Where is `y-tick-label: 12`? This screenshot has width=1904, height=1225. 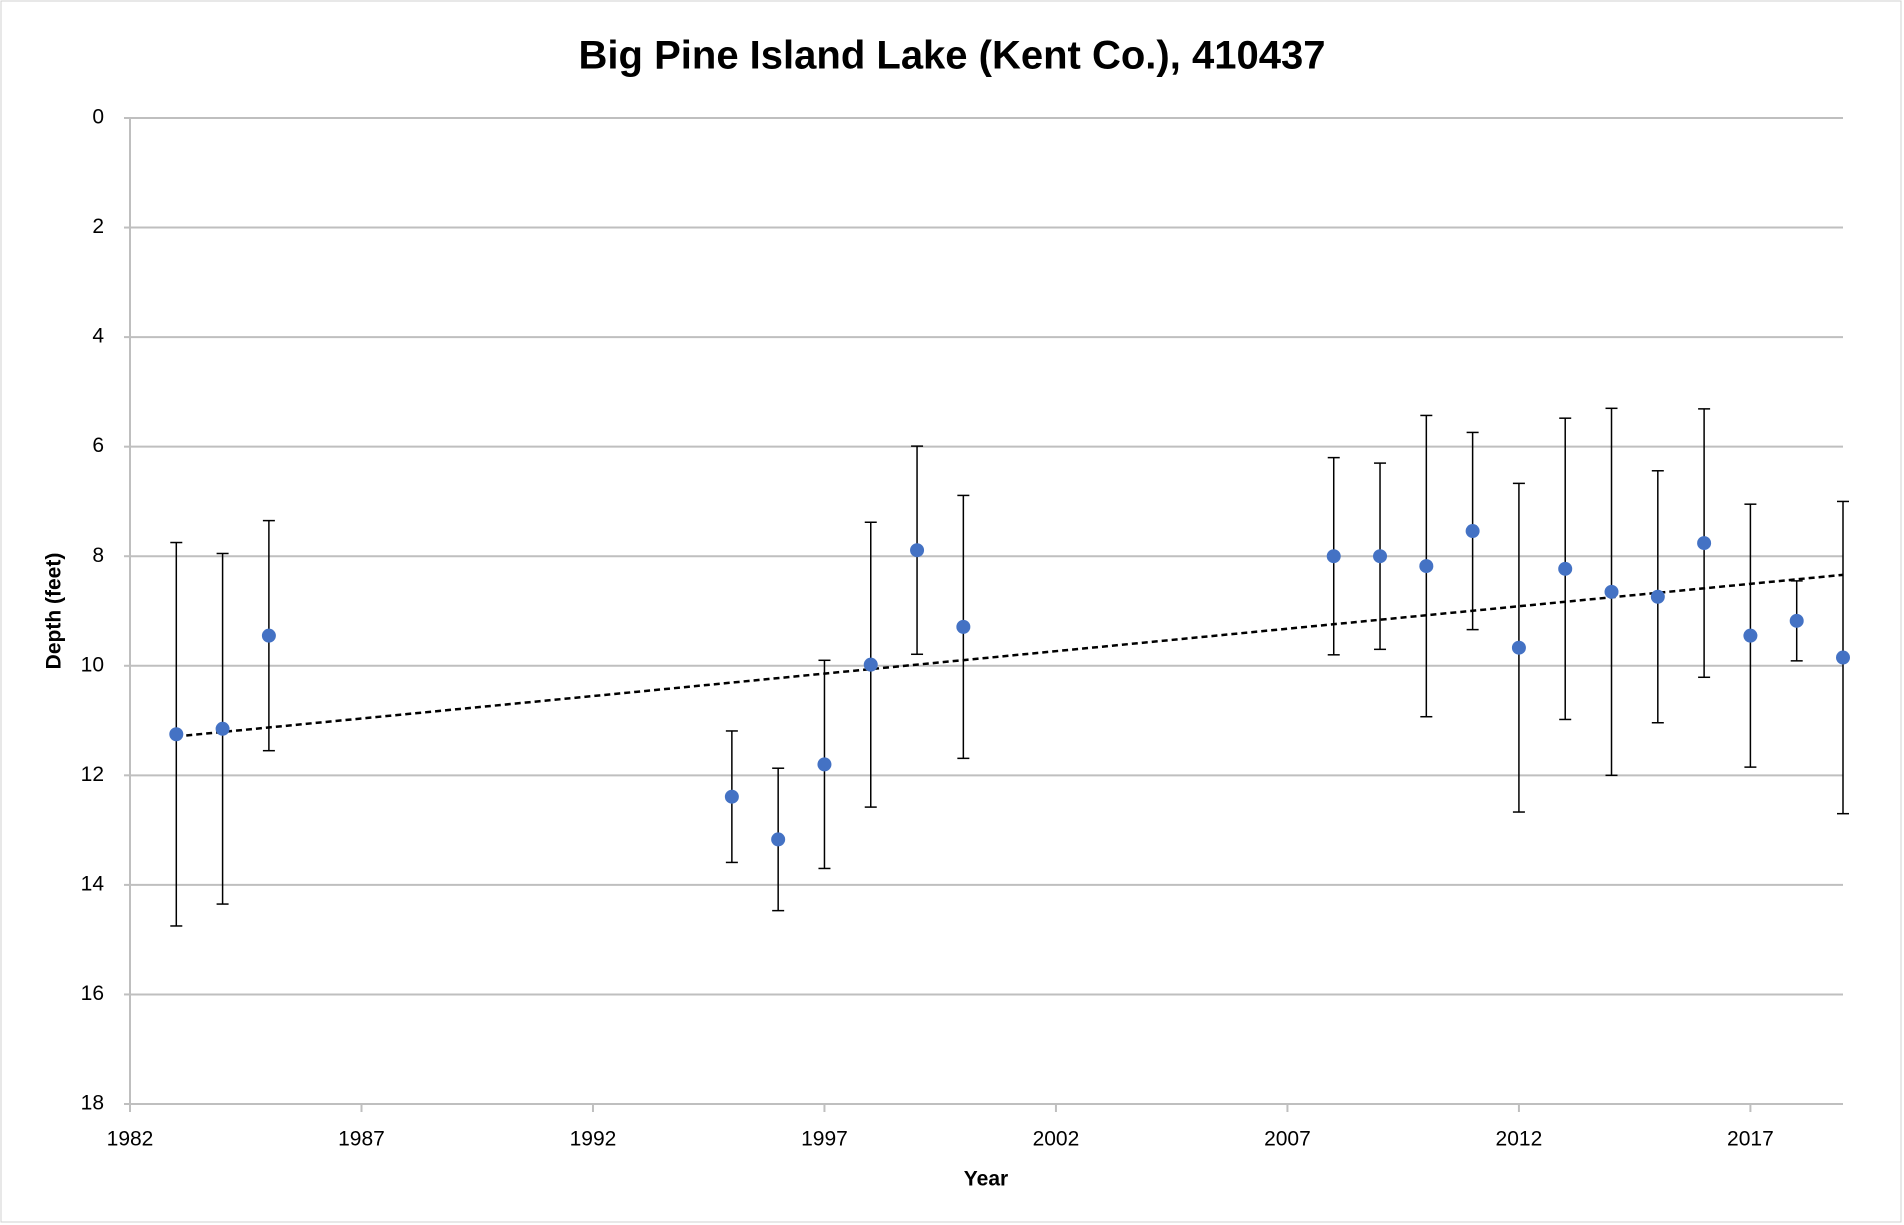
y-tick-label: 12 is located at coordinates (92, 774).